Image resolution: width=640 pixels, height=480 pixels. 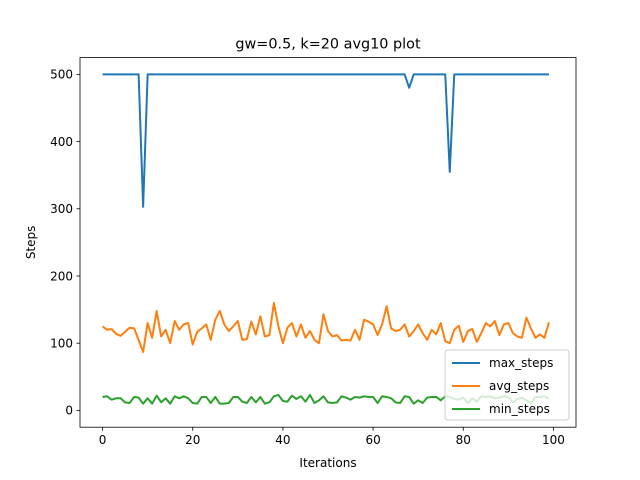 What do you see at coordinates (192, 440) in the screenshot?
I see `x-tick-label: 20` at bounding box center [192, 440].